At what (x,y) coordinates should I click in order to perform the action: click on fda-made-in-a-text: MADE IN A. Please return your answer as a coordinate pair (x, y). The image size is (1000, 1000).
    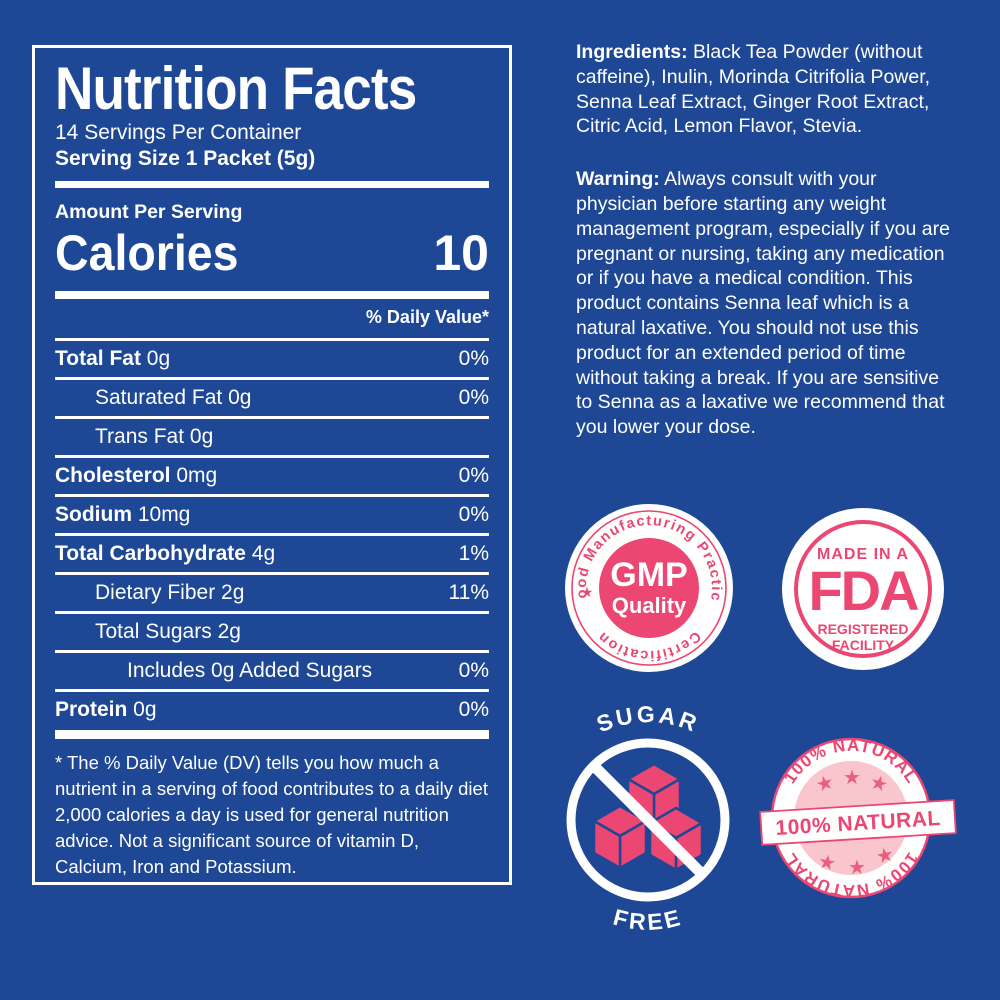
    Looking at the image, I should click on (863, 554).